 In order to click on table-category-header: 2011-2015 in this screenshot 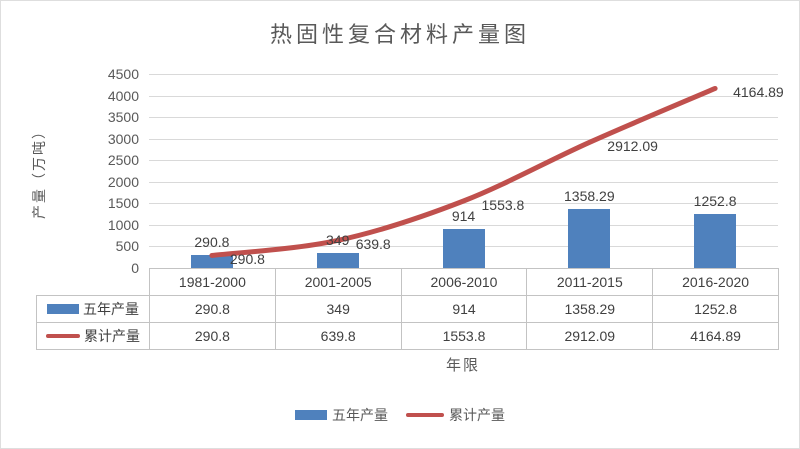, I will do `click(590, 282)`.